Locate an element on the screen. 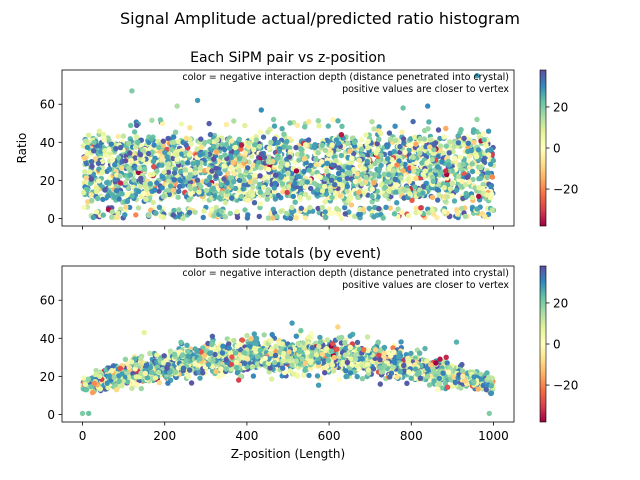  y-tick-label: 60 is located at coordinates (47, 105).